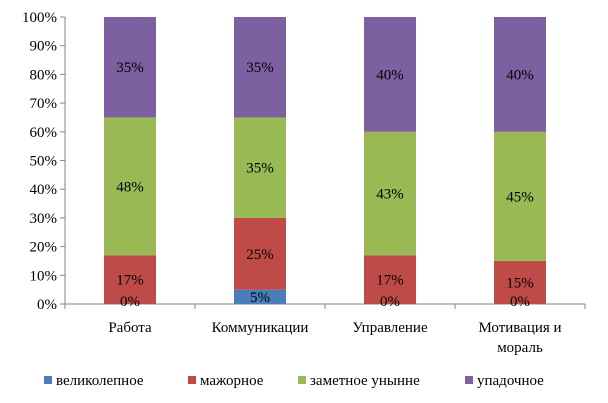  What do you see at coordinates (44, 248) in the screenshot?
I see `y-tick-label: 20%` at bounding box center [44, 248].